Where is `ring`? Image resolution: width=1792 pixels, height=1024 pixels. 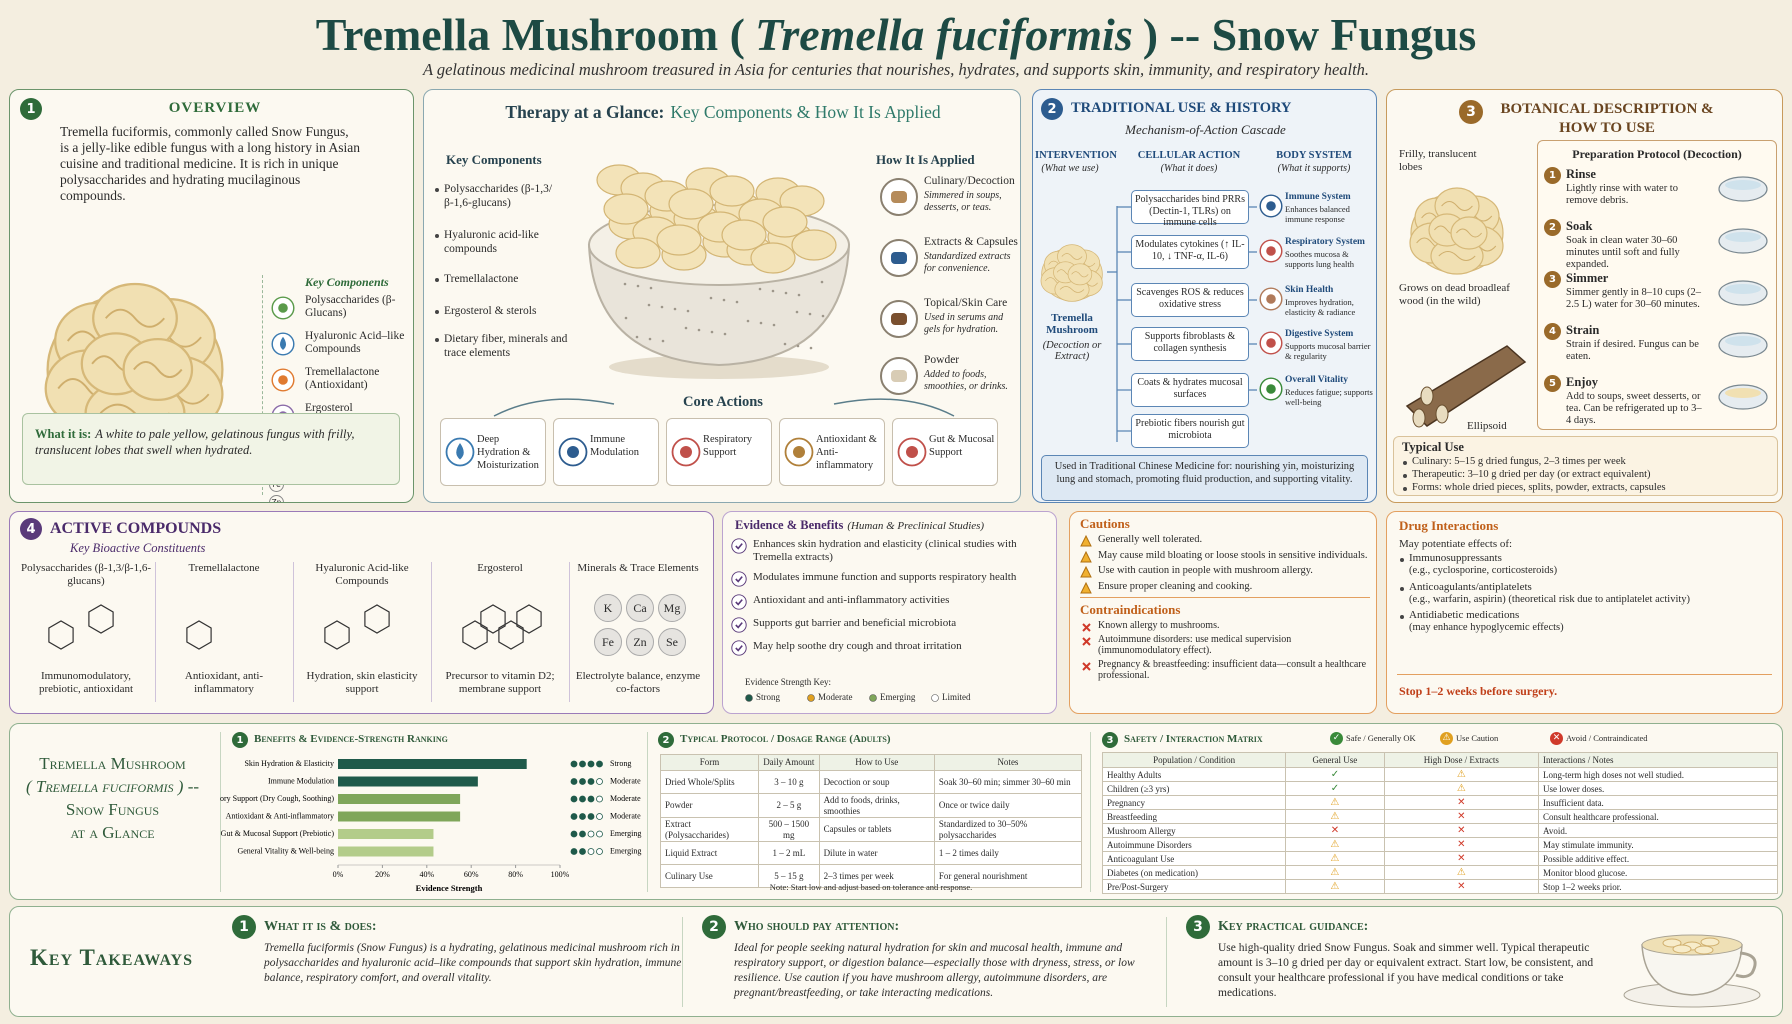 ring is located at coordinates (511, 635).